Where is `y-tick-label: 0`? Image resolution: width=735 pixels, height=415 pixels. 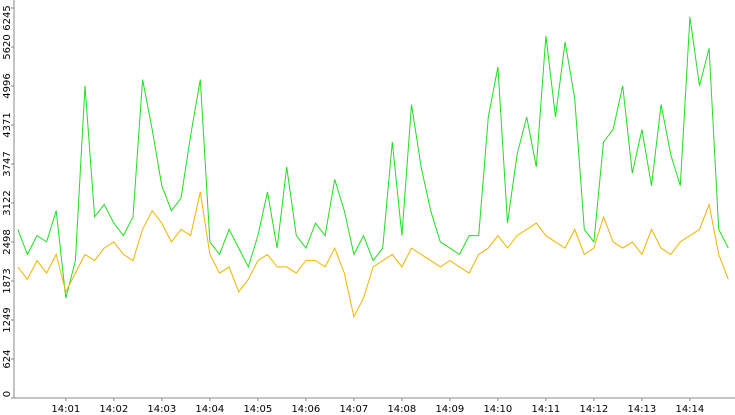
y-tick-label: 0 is located at coordinates (7, 394).